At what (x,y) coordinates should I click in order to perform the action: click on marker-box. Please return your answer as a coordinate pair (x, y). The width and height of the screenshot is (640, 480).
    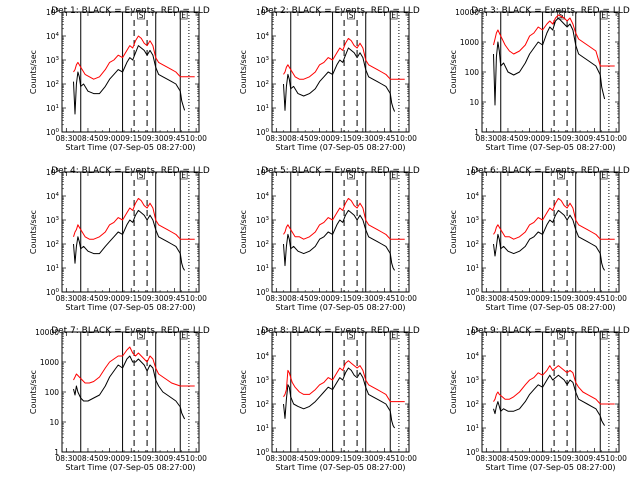
    Looking at the image, I should click on (141, 175).